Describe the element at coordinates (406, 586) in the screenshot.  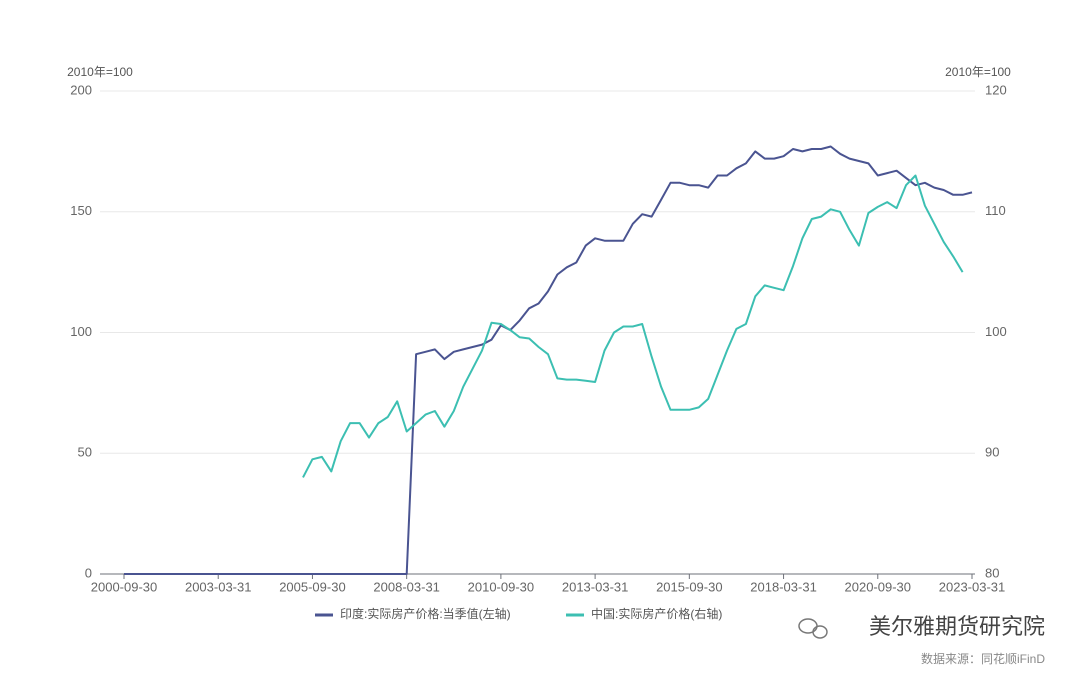
I see `x-tick-label: 2008-03-31` at that location.